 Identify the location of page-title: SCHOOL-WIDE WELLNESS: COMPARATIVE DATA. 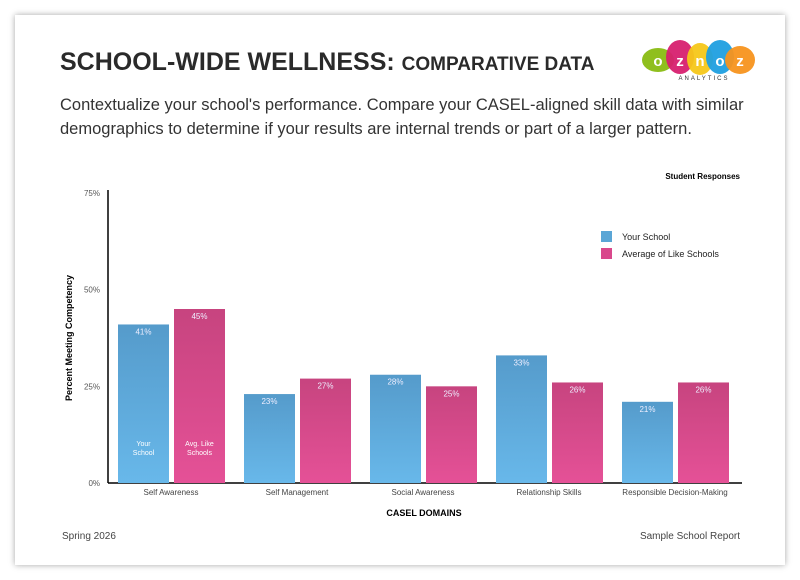
(327, 62).